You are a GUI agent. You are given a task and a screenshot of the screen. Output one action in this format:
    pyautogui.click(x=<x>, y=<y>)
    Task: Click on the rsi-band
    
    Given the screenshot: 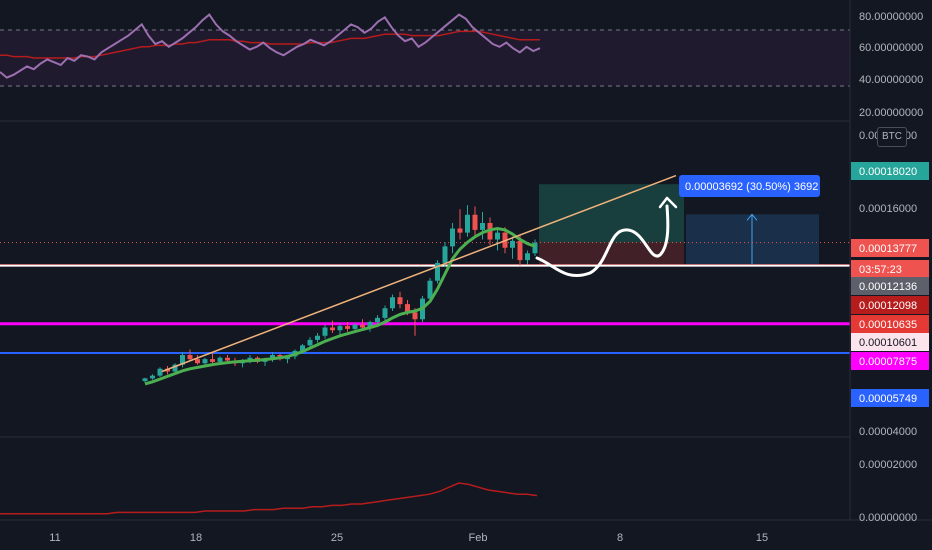 What is the action you would take?
    pyautogui.click(x=425, y=58)
    